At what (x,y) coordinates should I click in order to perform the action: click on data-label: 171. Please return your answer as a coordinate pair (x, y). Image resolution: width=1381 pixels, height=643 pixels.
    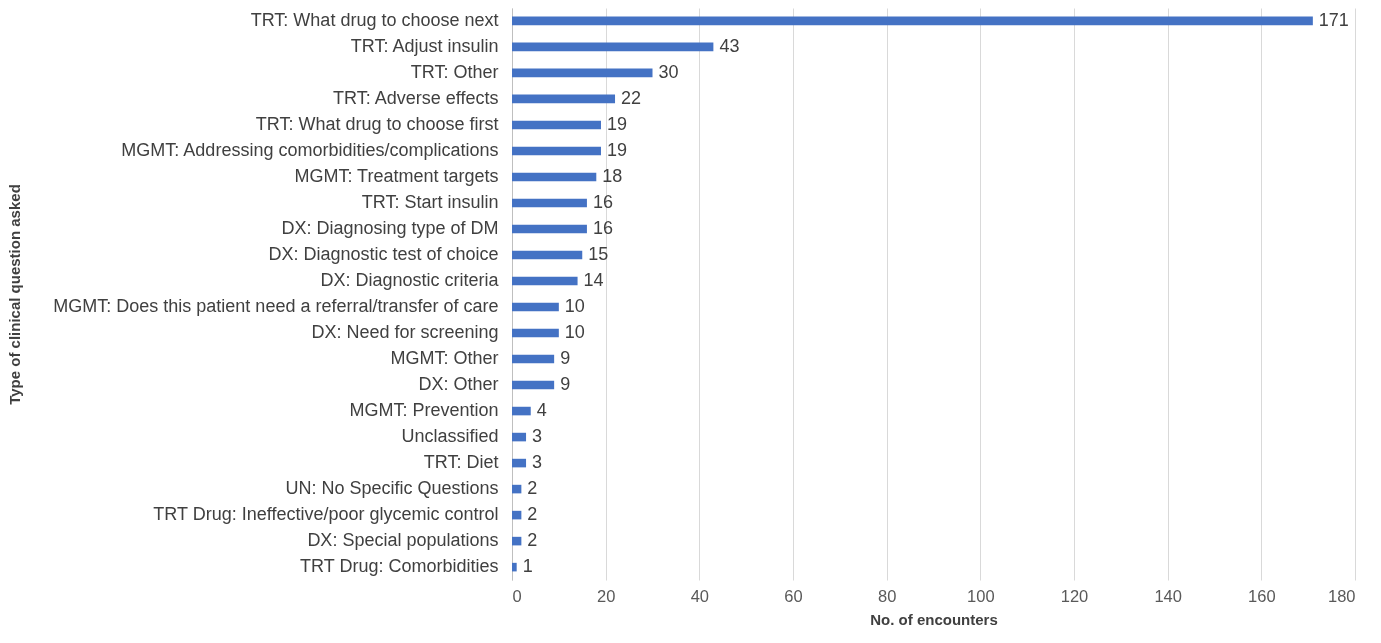
    Looking at the image, I should click on (1333, 19).